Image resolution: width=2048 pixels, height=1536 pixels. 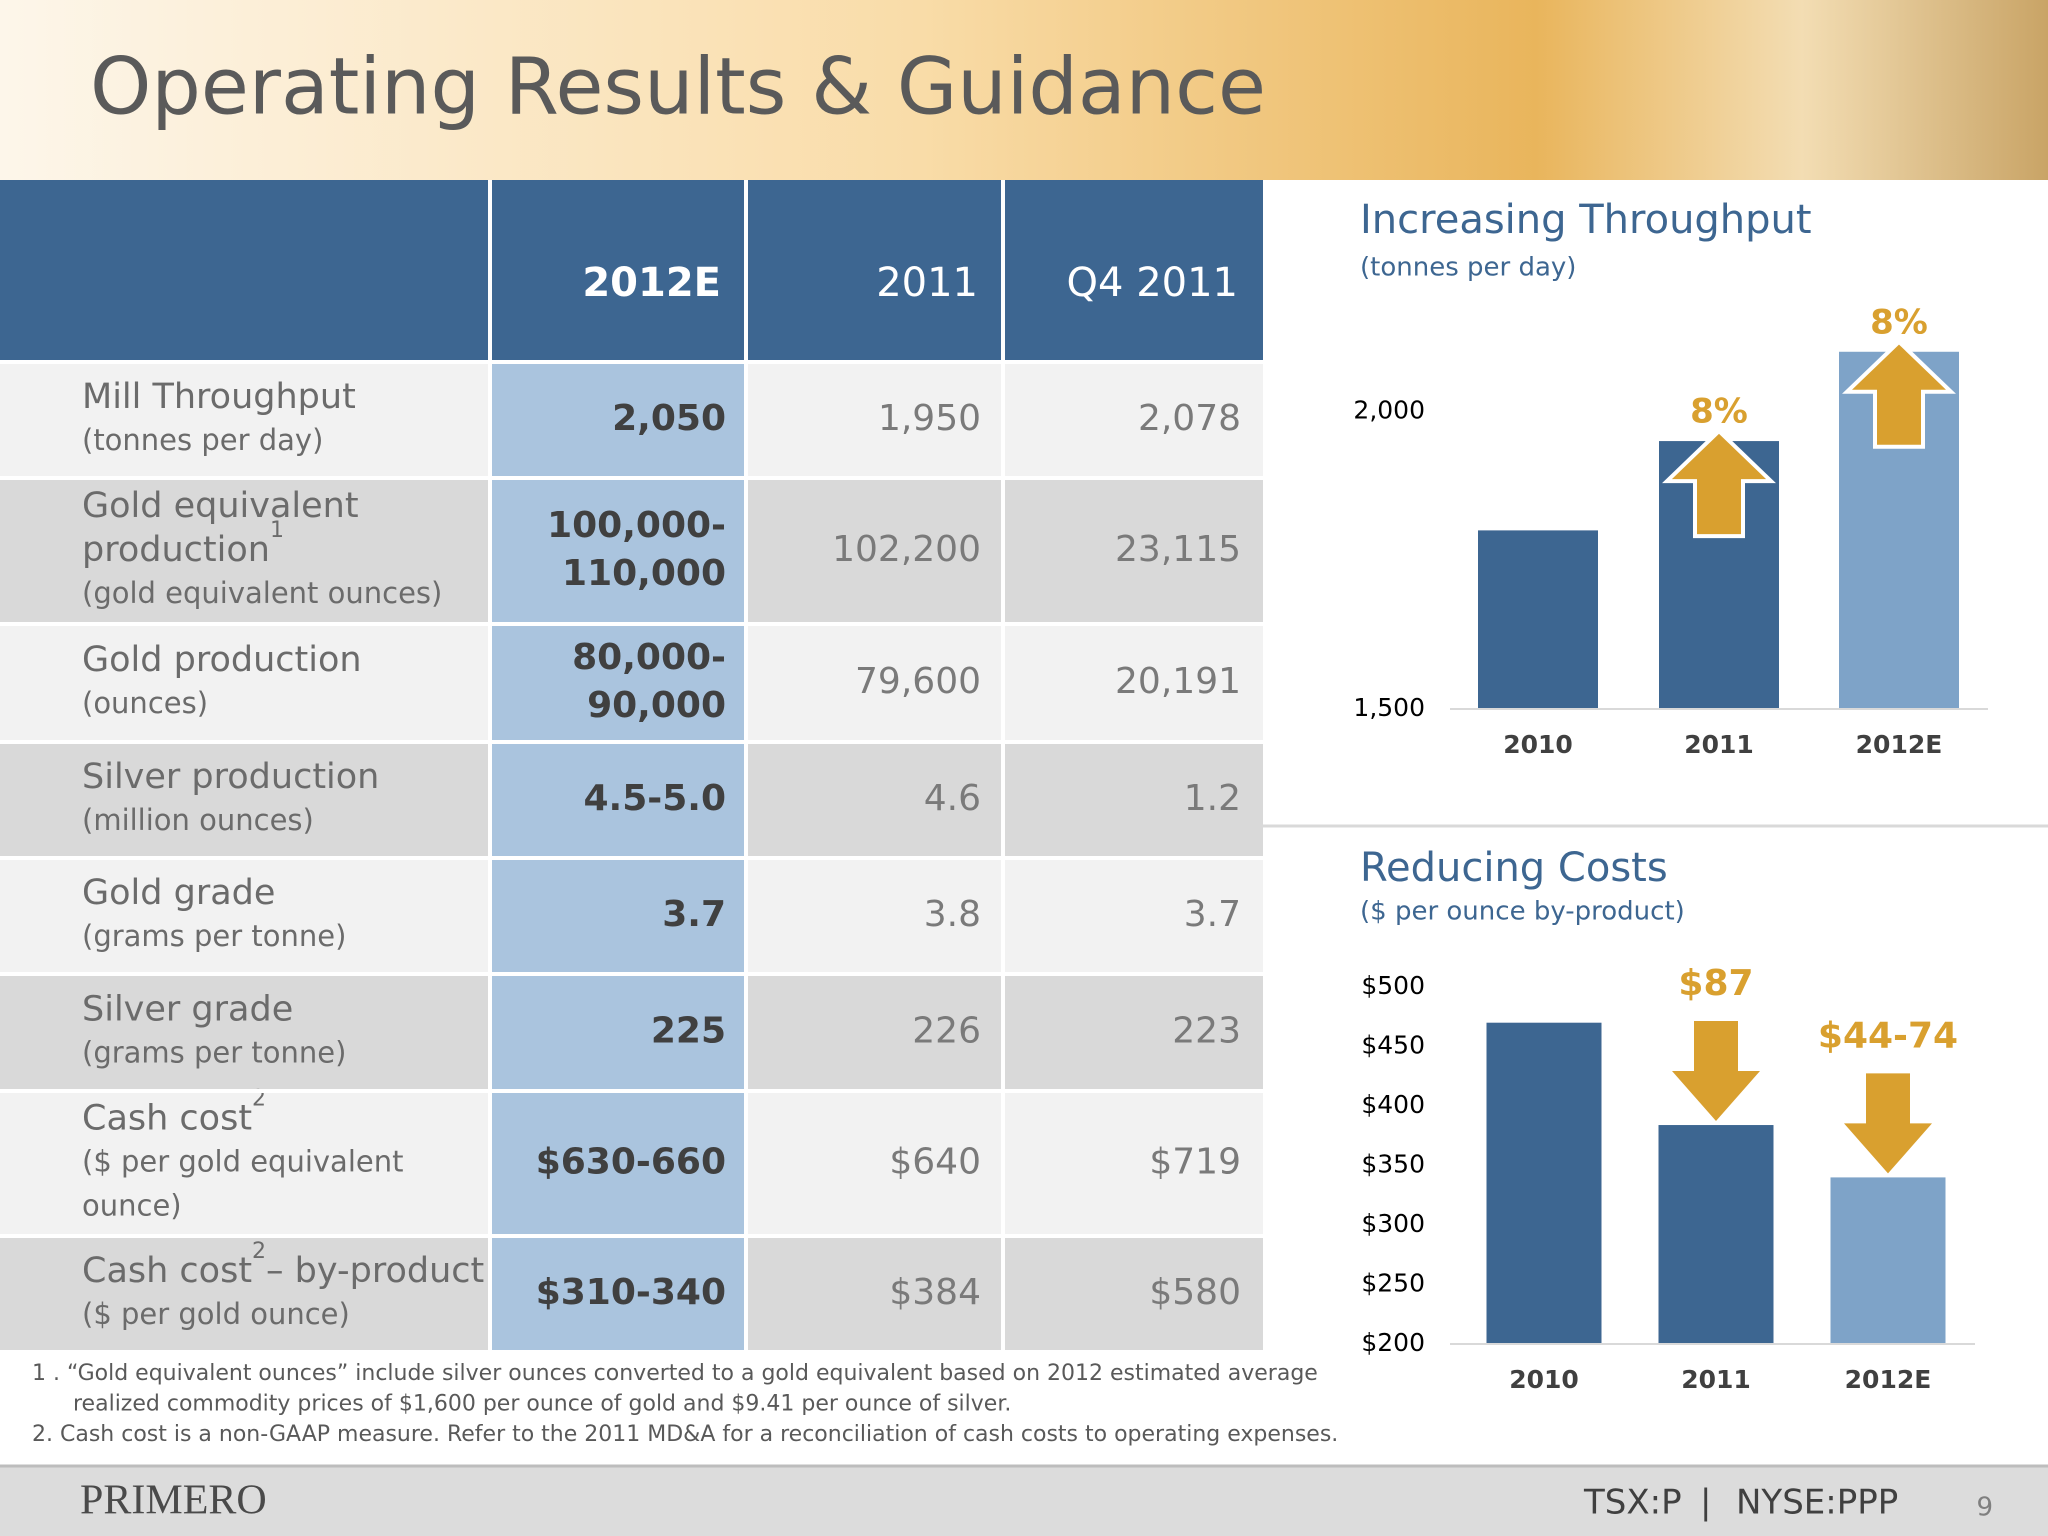 What do you see at coordinates (1514, 868) in the screenshot?
I see `chart-title: Reducing Costs` at bounding box center [1514, 868].